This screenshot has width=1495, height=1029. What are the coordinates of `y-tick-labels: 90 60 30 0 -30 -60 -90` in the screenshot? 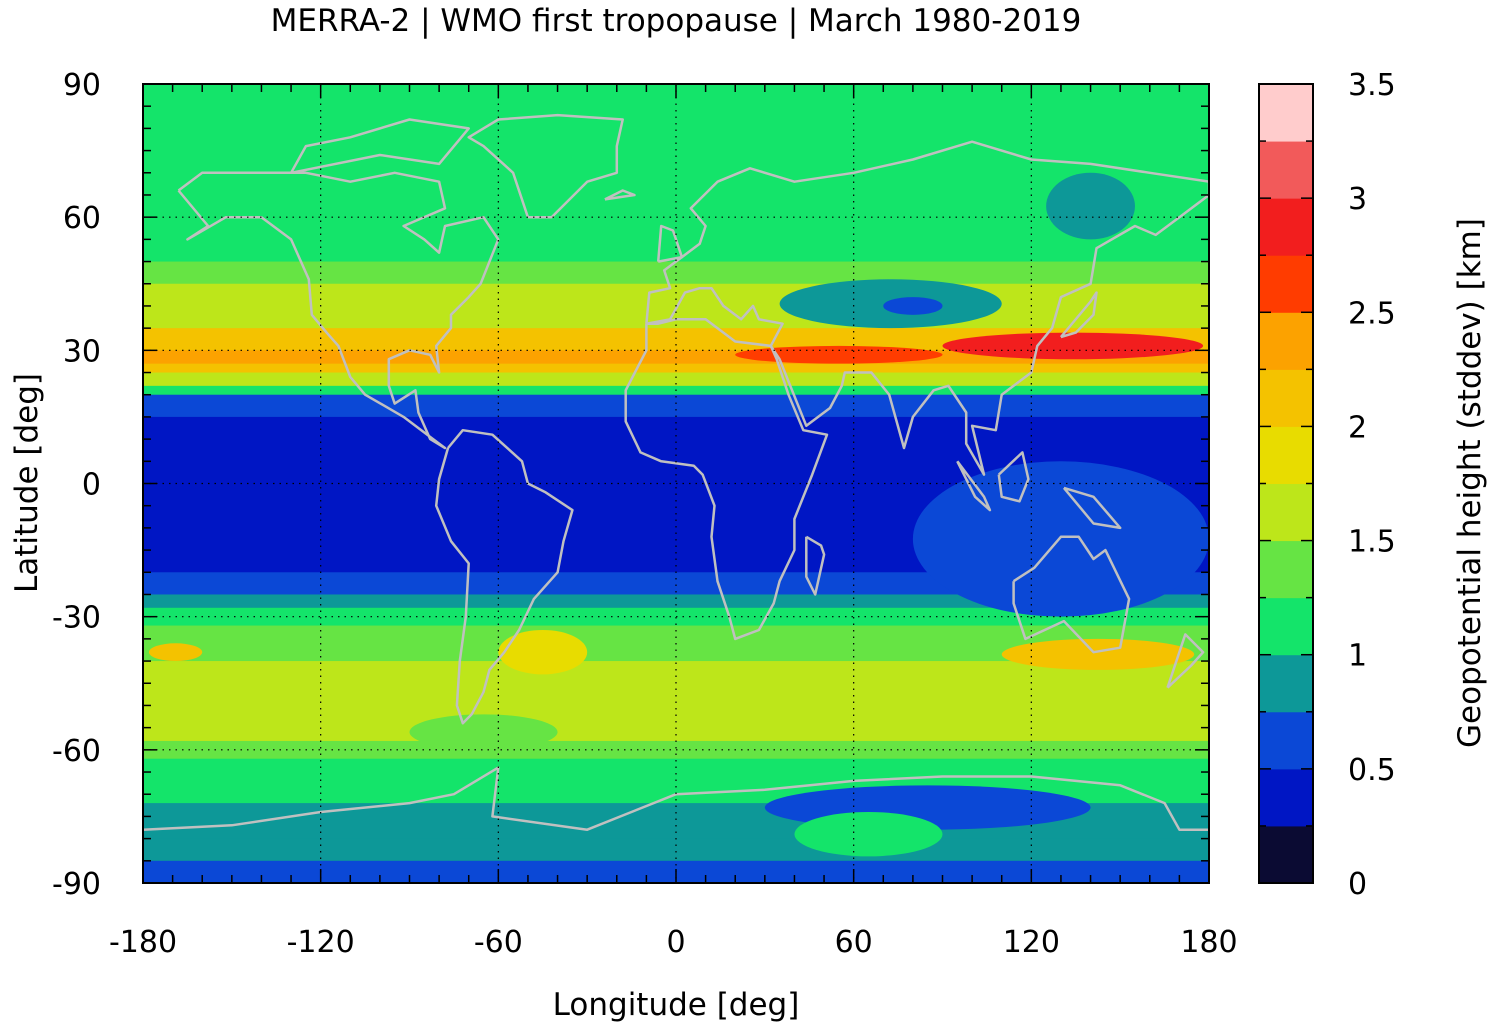 It's located at (76, 485).